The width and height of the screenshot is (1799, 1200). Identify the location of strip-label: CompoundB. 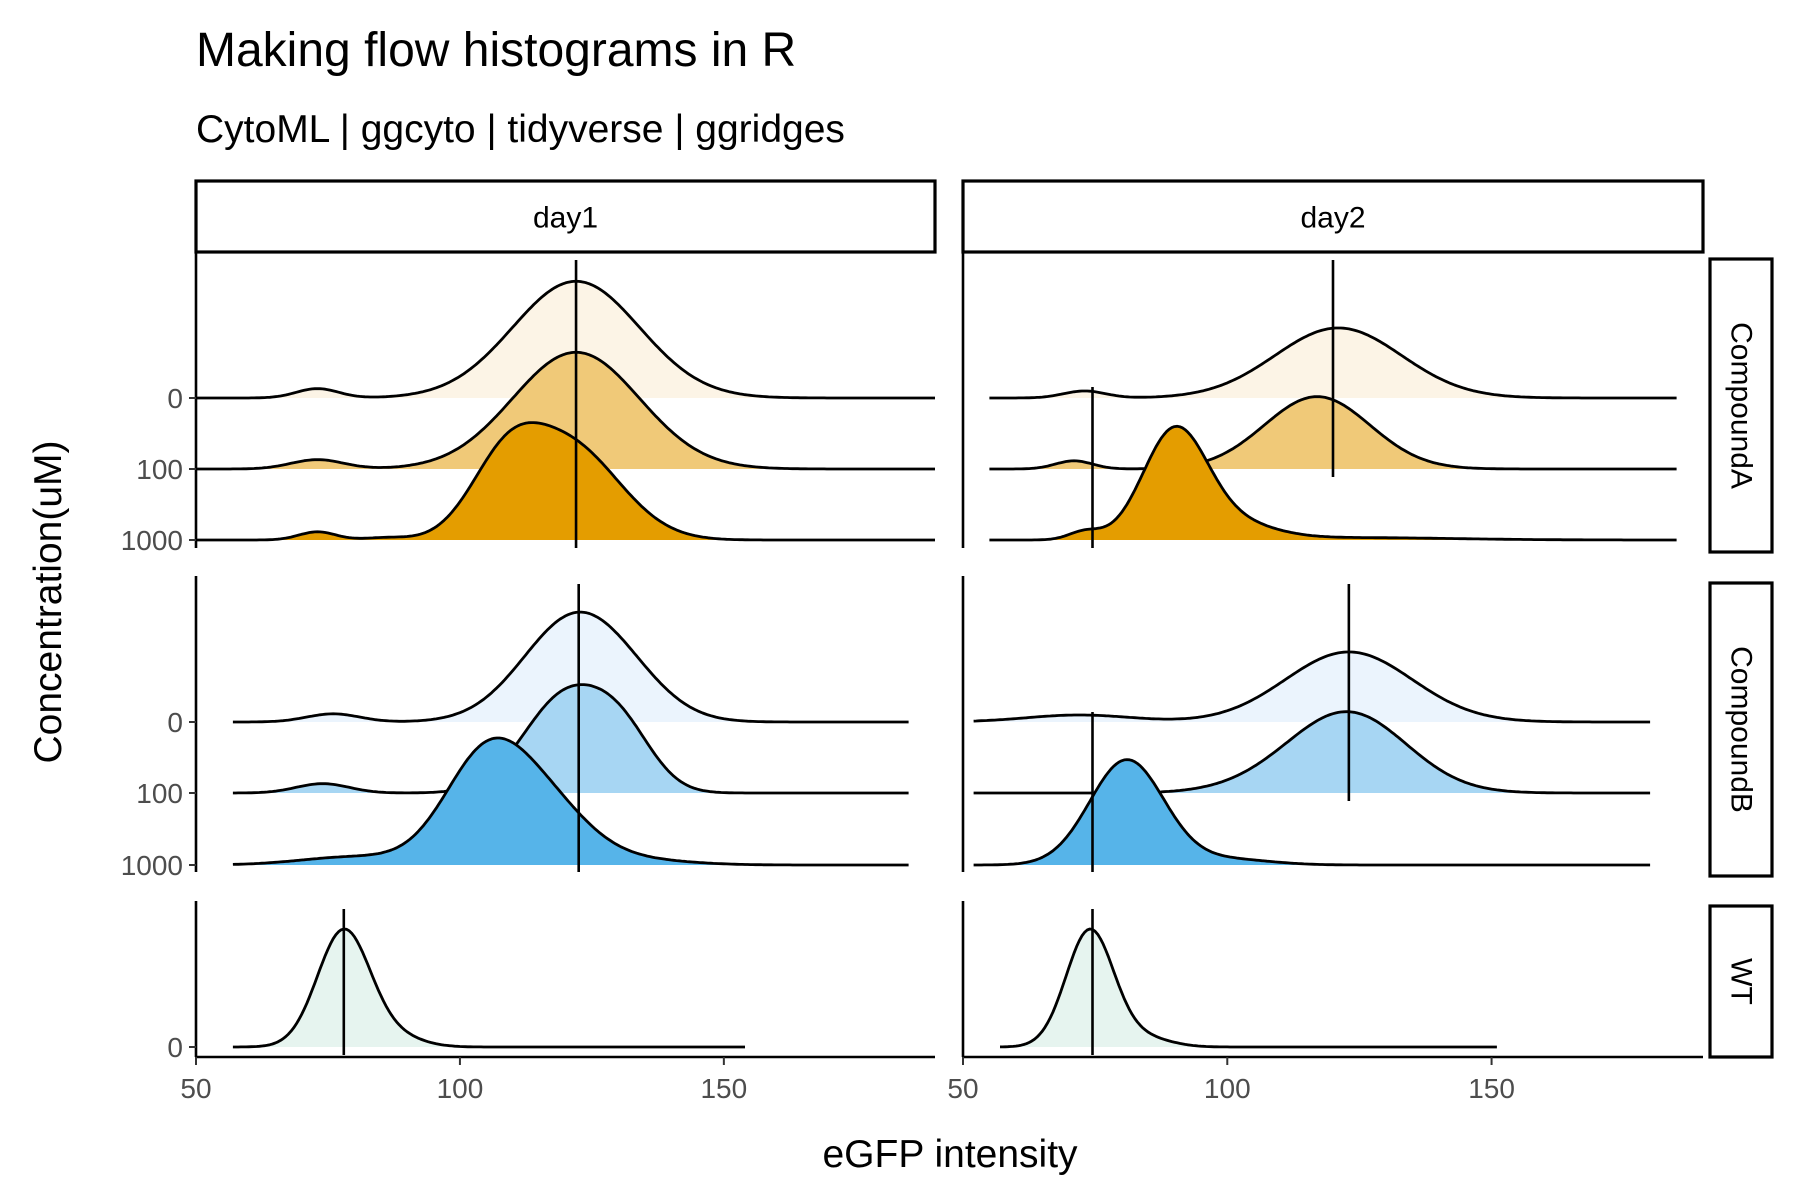
(1741, 729).